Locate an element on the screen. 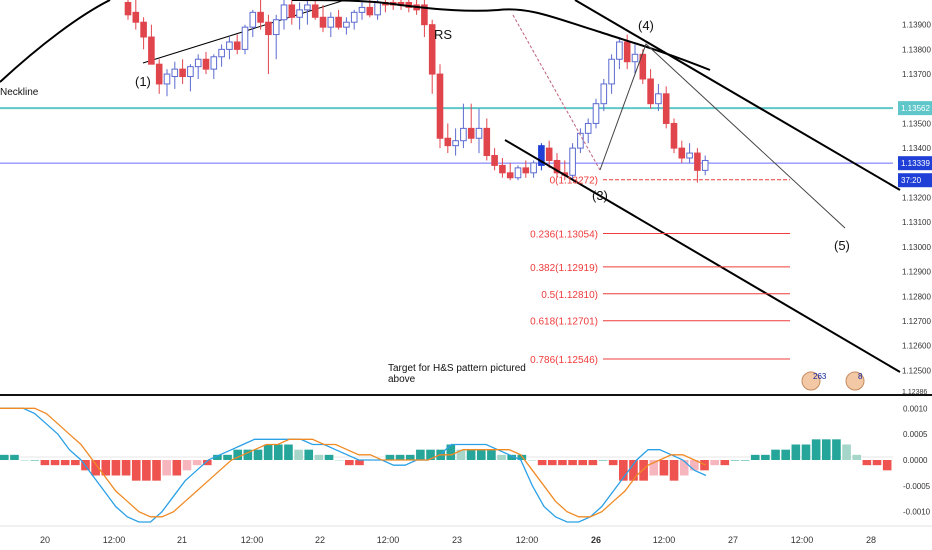  price-tick-label: 1.12900 is located at coordinates (916, 272).